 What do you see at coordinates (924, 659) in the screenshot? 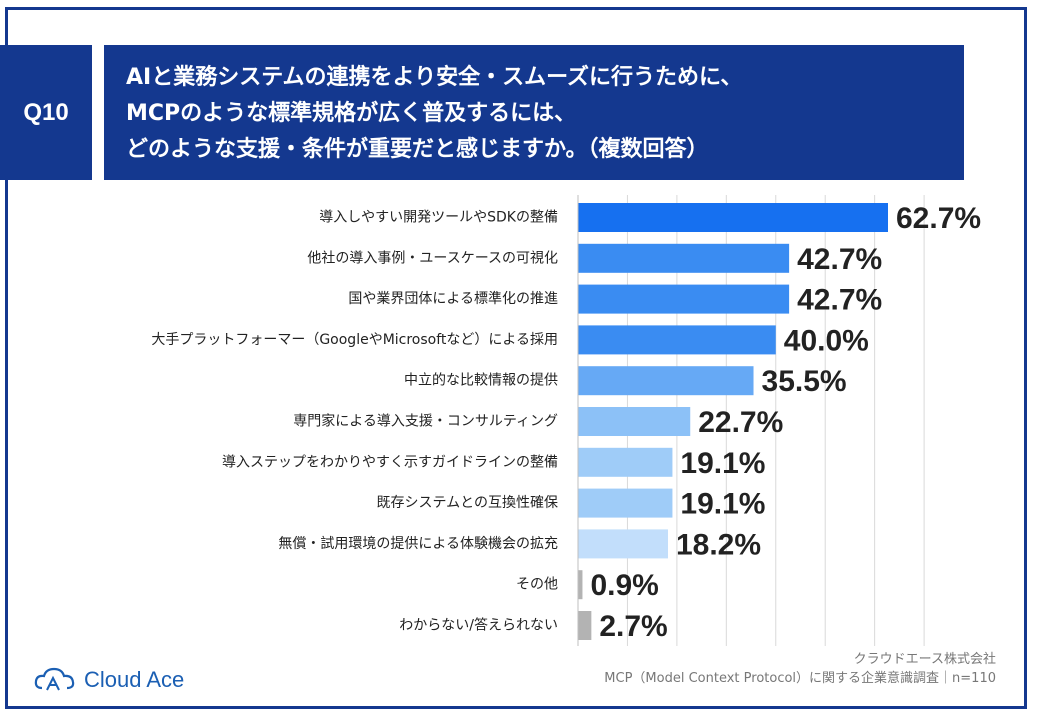
I see `source-company: クラウドエース株式会社` at bounding box center [924, 659].